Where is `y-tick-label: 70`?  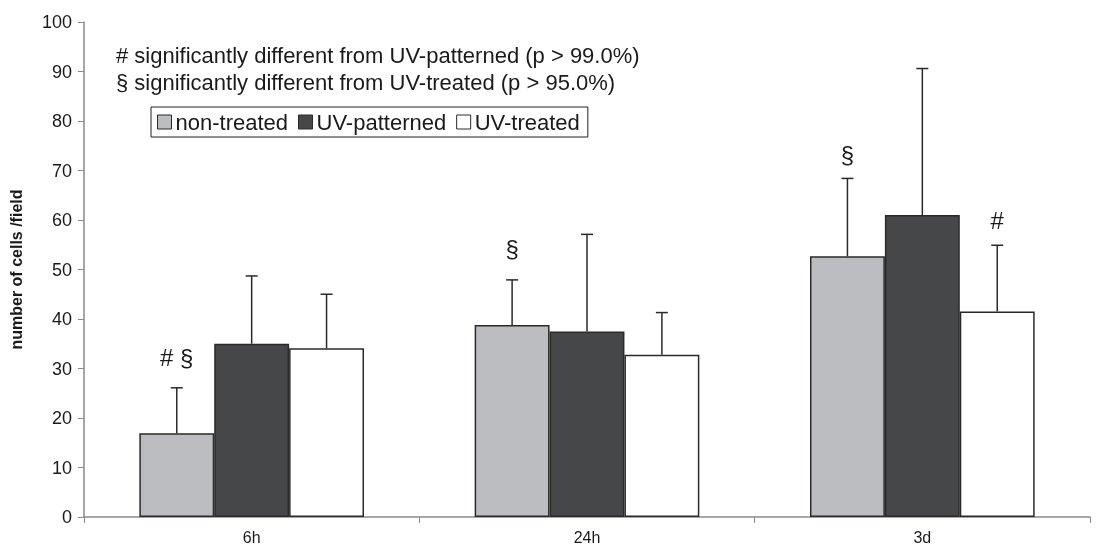 y-tick-label: 70 is located at coordinates (61, 170).